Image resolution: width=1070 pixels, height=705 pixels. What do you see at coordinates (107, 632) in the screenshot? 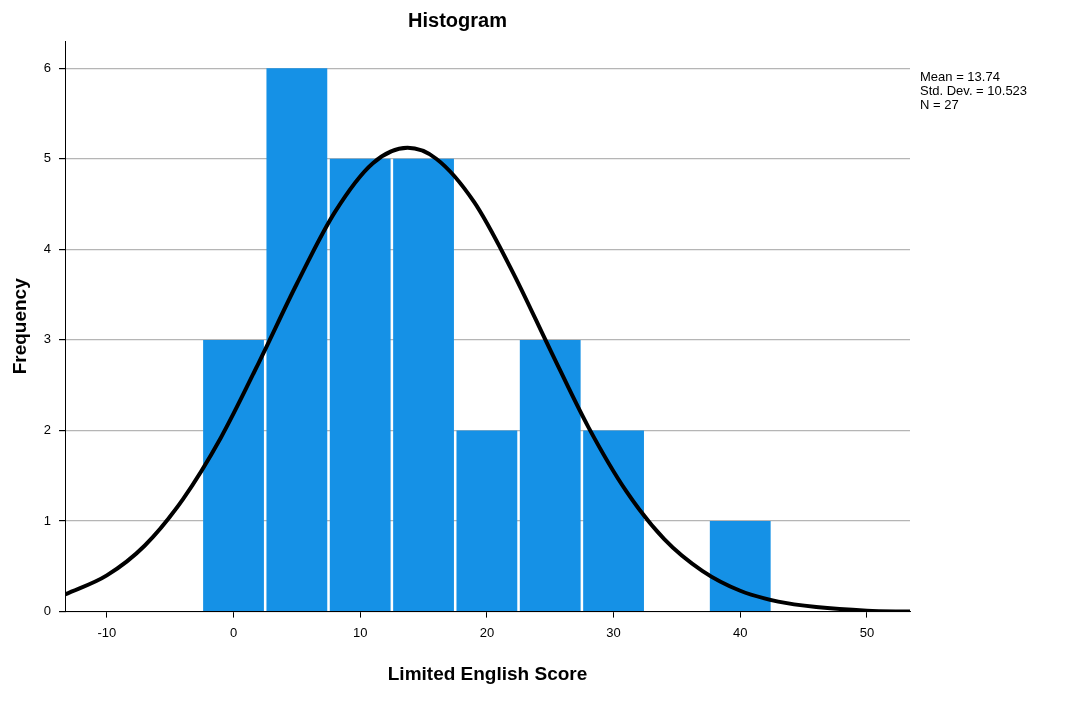
I see `x-tick-label: -10` at bounding box center [107, 632].